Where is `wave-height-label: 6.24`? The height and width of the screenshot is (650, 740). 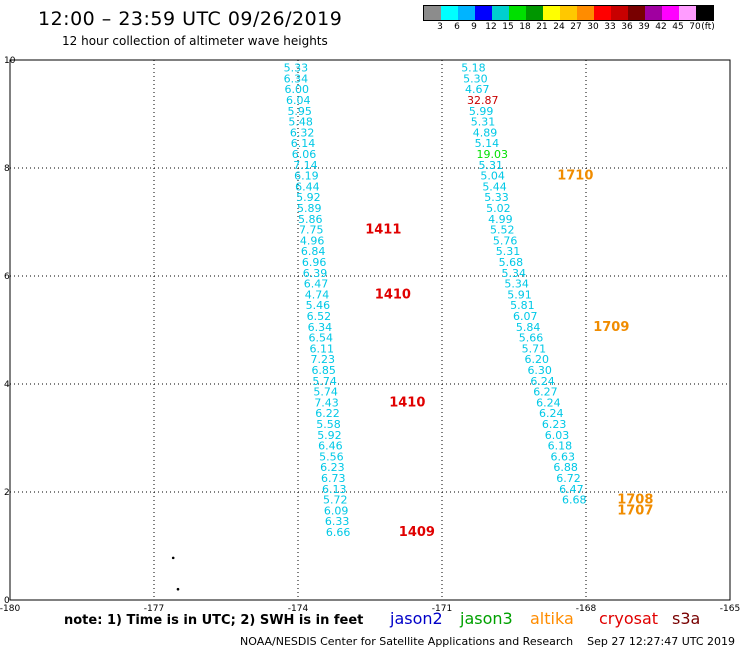 wave-height-label: 6.24 is located at coordinates (551, 413).